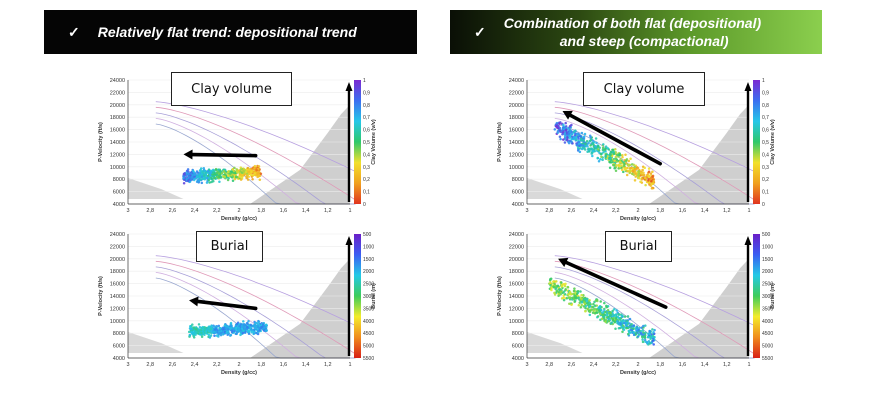 The width and height of the screenshot is (888, 400). What do you see at coordinates (516, 235) in the screenshot?
I see `y-tick-label: 24000` at bounding box center [516, 235].